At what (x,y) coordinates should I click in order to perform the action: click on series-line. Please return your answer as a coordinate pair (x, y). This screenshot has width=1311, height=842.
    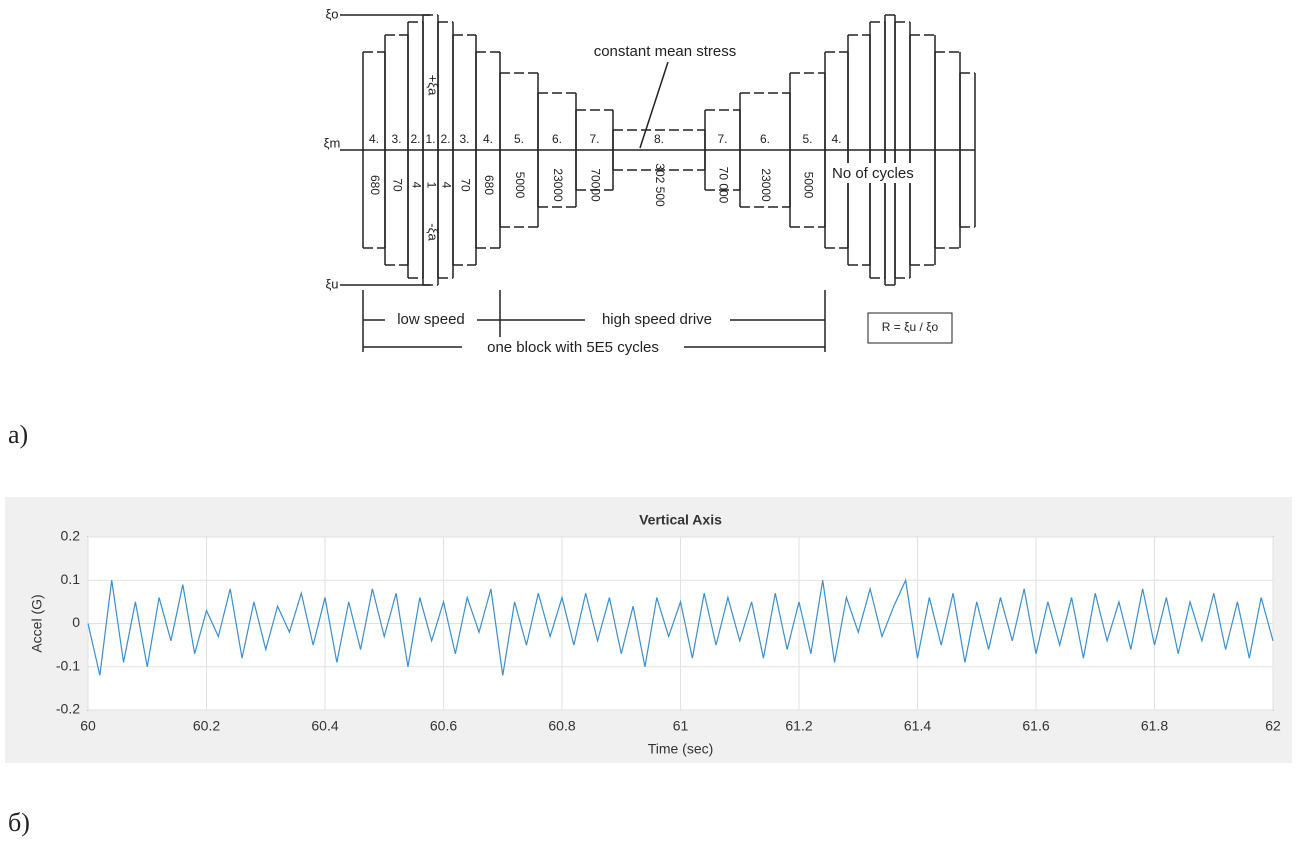
    Looking at the image, I should click on (680, 627).